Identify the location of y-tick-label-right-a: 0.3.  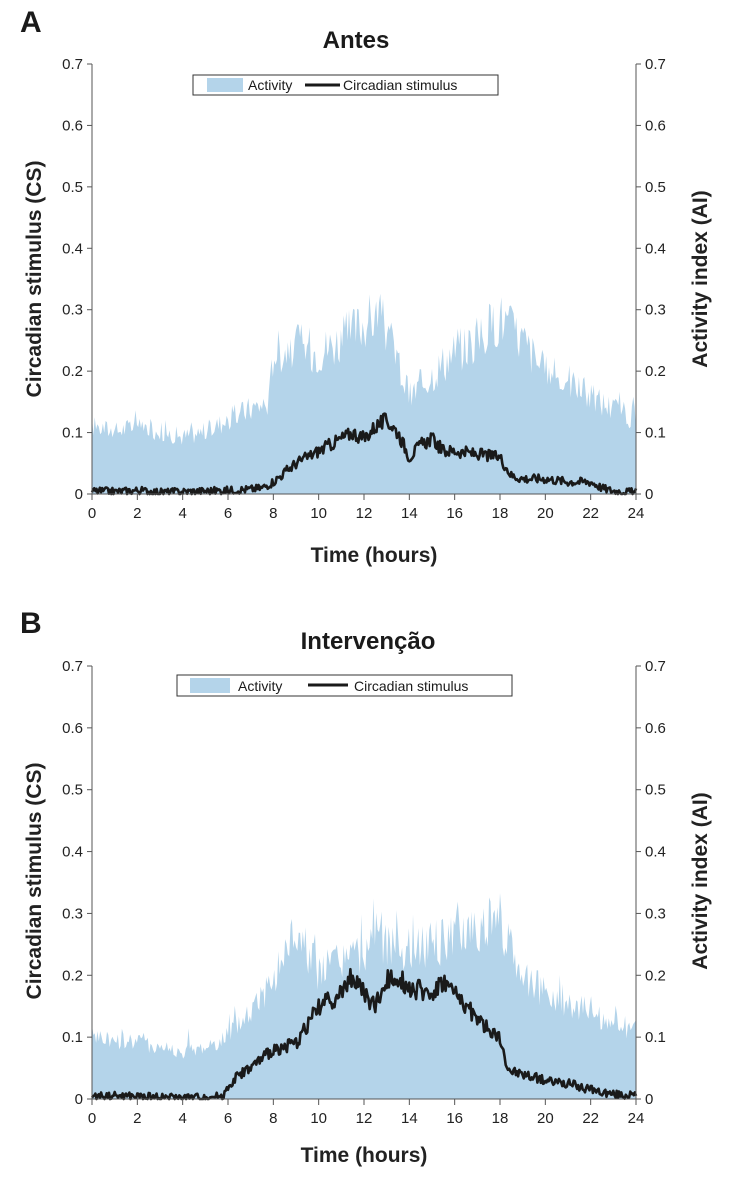
(655, 310).